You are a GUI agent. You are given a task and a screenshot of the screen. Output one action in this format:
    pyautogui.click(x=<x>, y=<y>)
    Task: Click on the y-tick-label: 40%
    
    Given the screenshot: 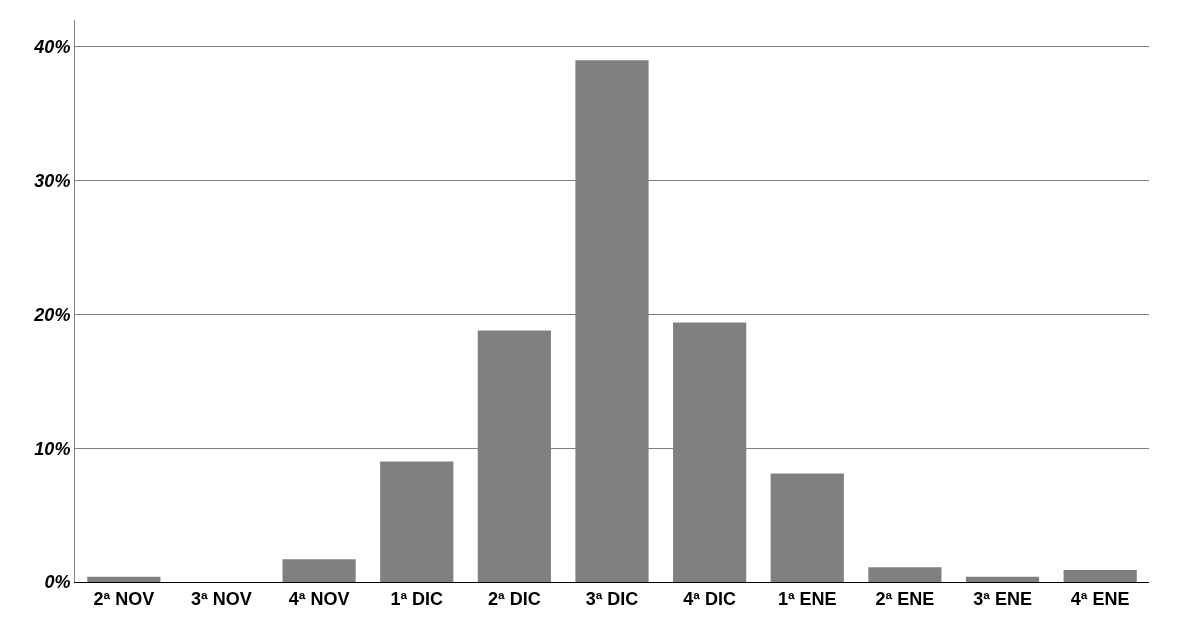 What is the action you would take?
    pyautogui.click(x=52, y=47)
    